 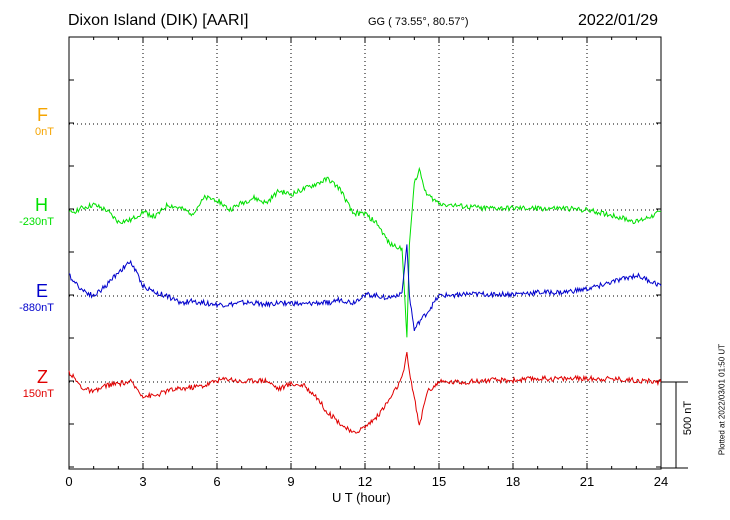 I want to click on Z-baseline: 150nT, so click(x=38, y=394).